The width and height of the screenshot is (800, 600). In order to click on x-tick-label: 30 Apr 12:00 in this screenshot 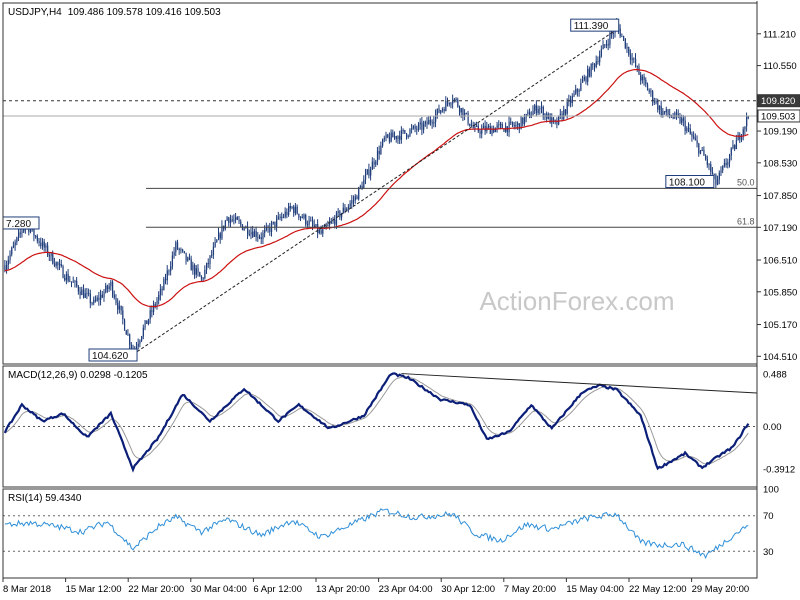, I will do `click(468, 589)`.